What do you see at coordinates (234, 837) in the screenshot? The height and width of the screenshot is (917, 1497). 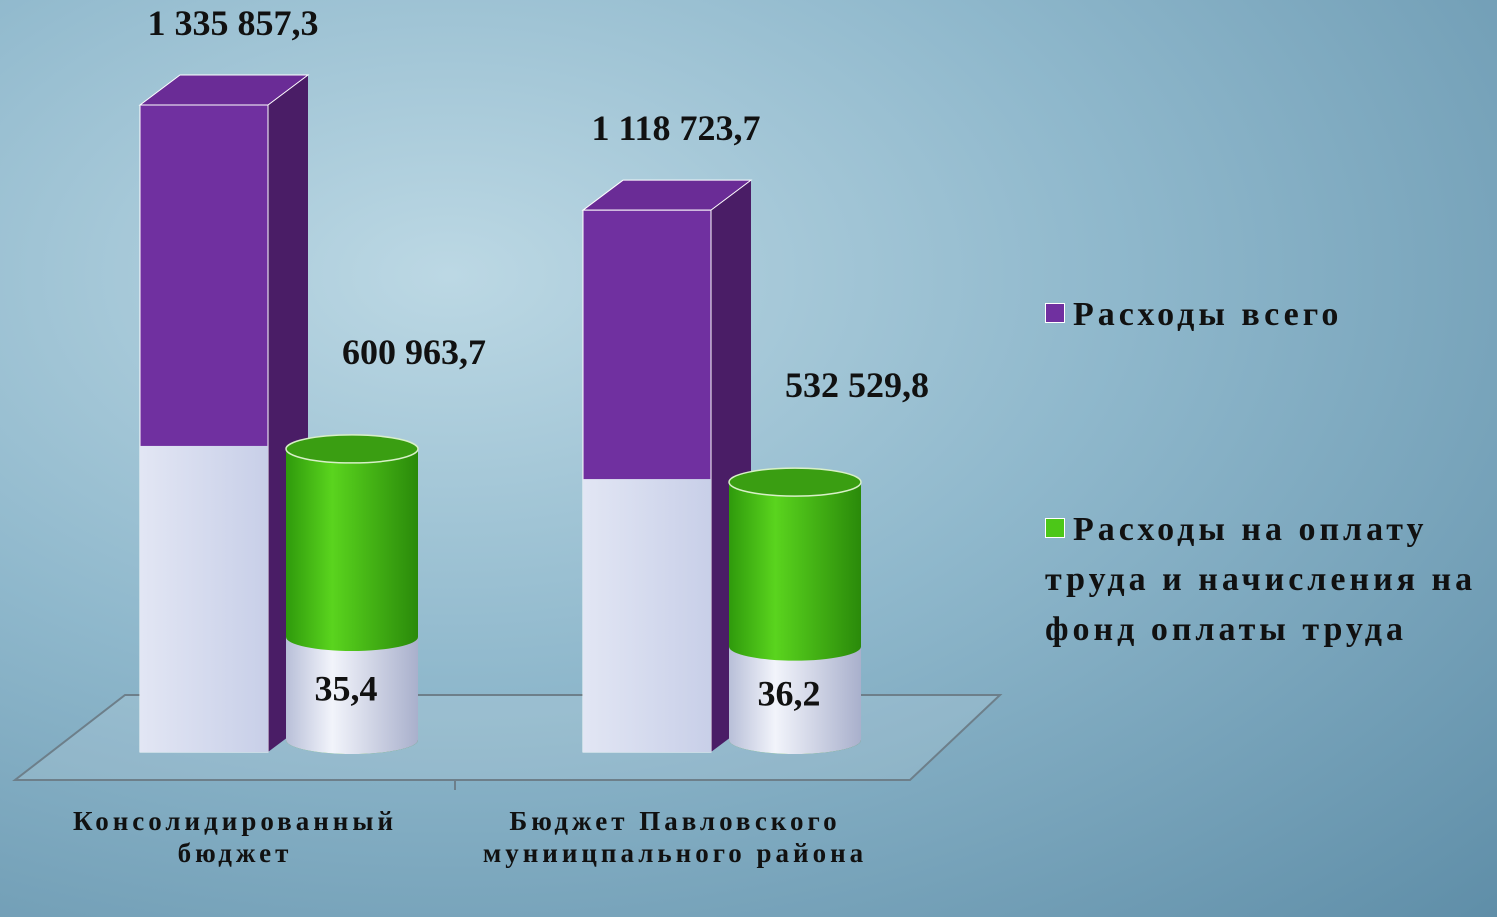 I see `category-label: Консолидированный бюджет` at bounding box center [234, 837].